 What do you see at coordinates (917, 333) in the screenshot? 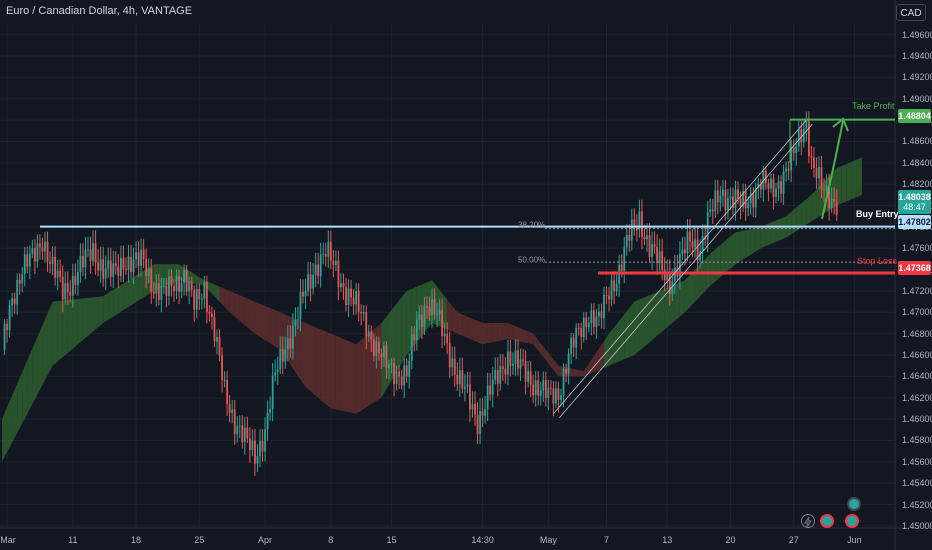
I see `price-tick-label: 1.46800` at bounding box center [917, 333].